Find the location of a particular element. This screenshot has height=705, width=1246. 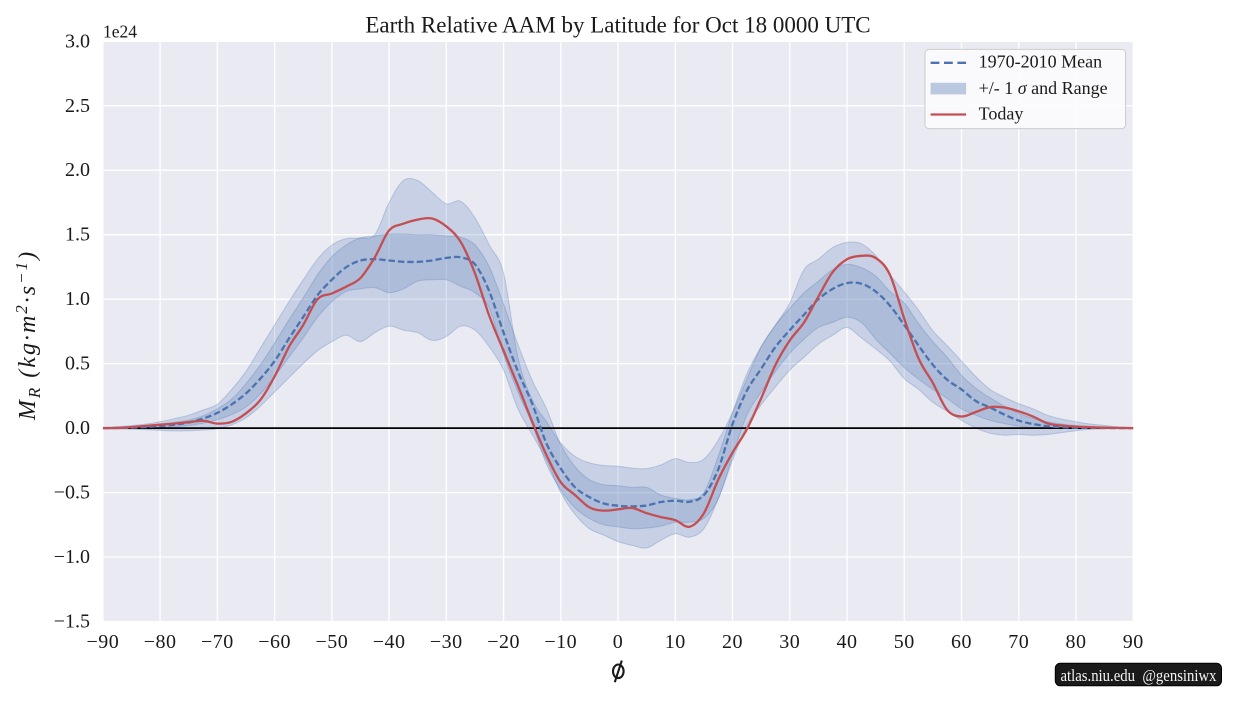

svg-text: 2.5 is located at coordinates (77, 106).